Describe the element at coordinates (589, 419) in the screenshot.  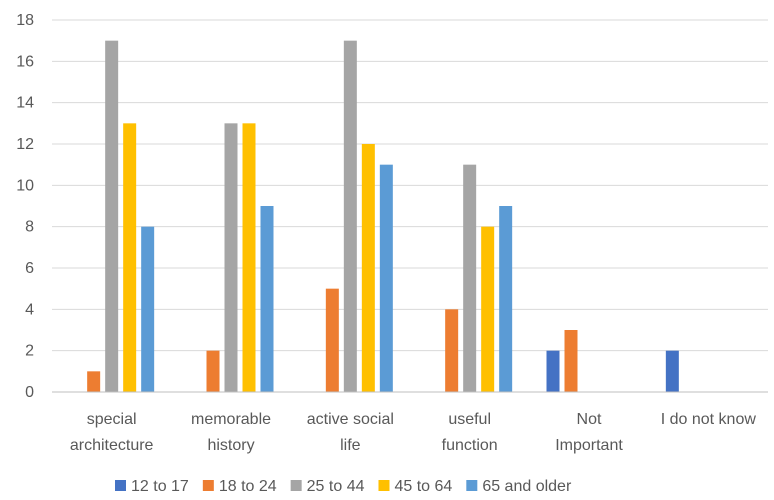
I see `category-label: Not` at that location.